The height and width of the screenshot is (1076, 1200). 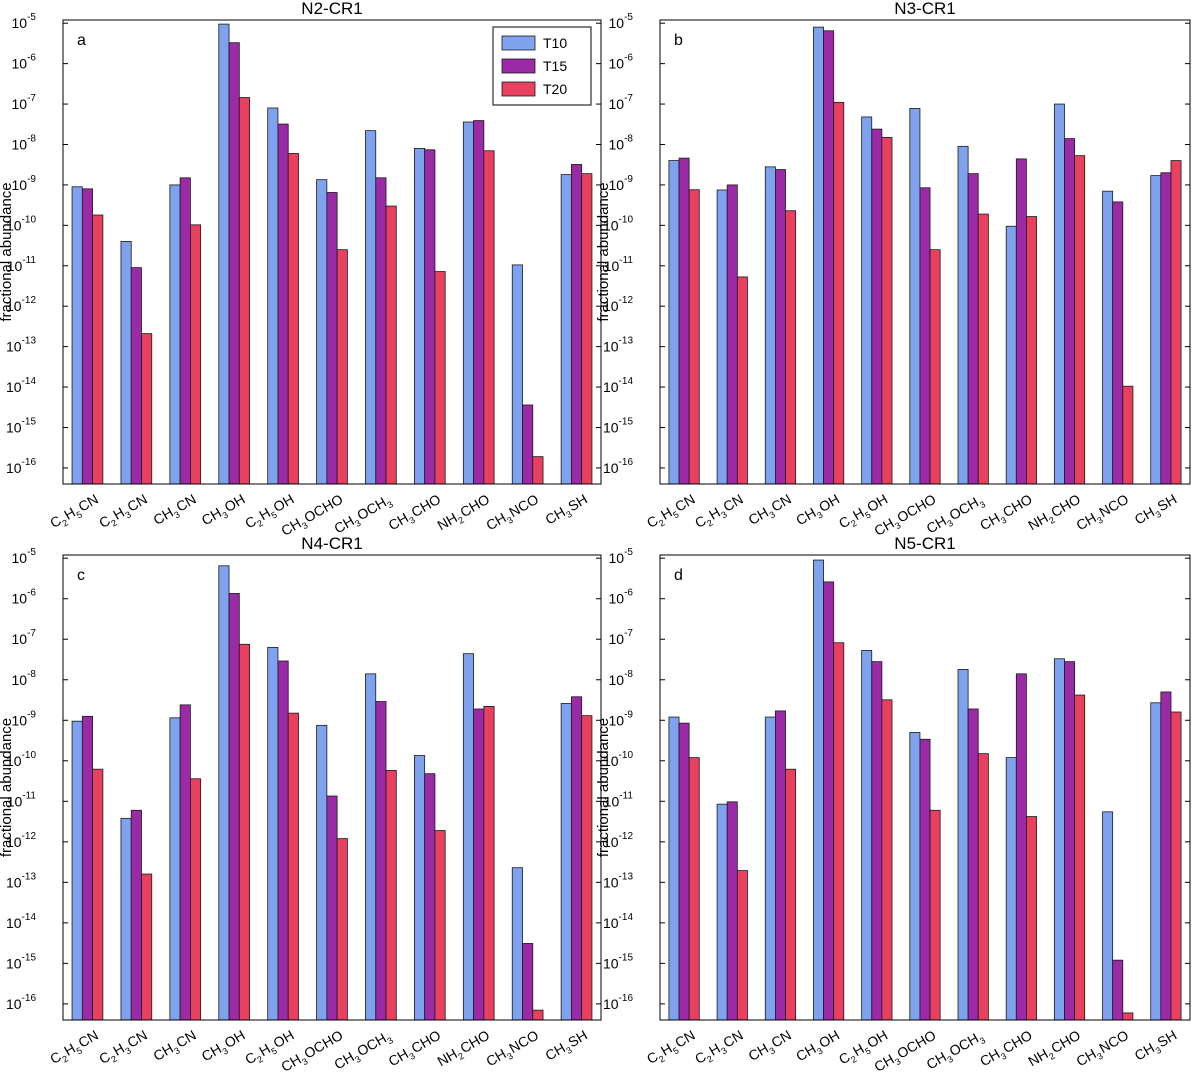 What do you see at coordinates (1176, 322) in the screenshot?
I see `bar-t20-ch3sh` at bounding box center [1176, 322].